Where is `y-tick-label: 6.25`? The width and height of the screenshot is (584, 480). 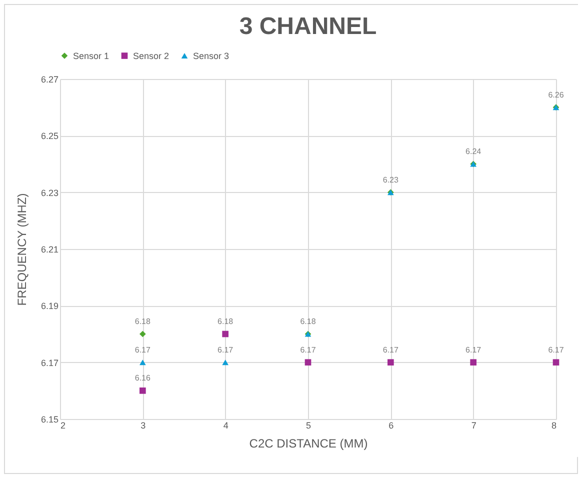 y-tick-label: 6.25 is located at coordinates (49, 136).